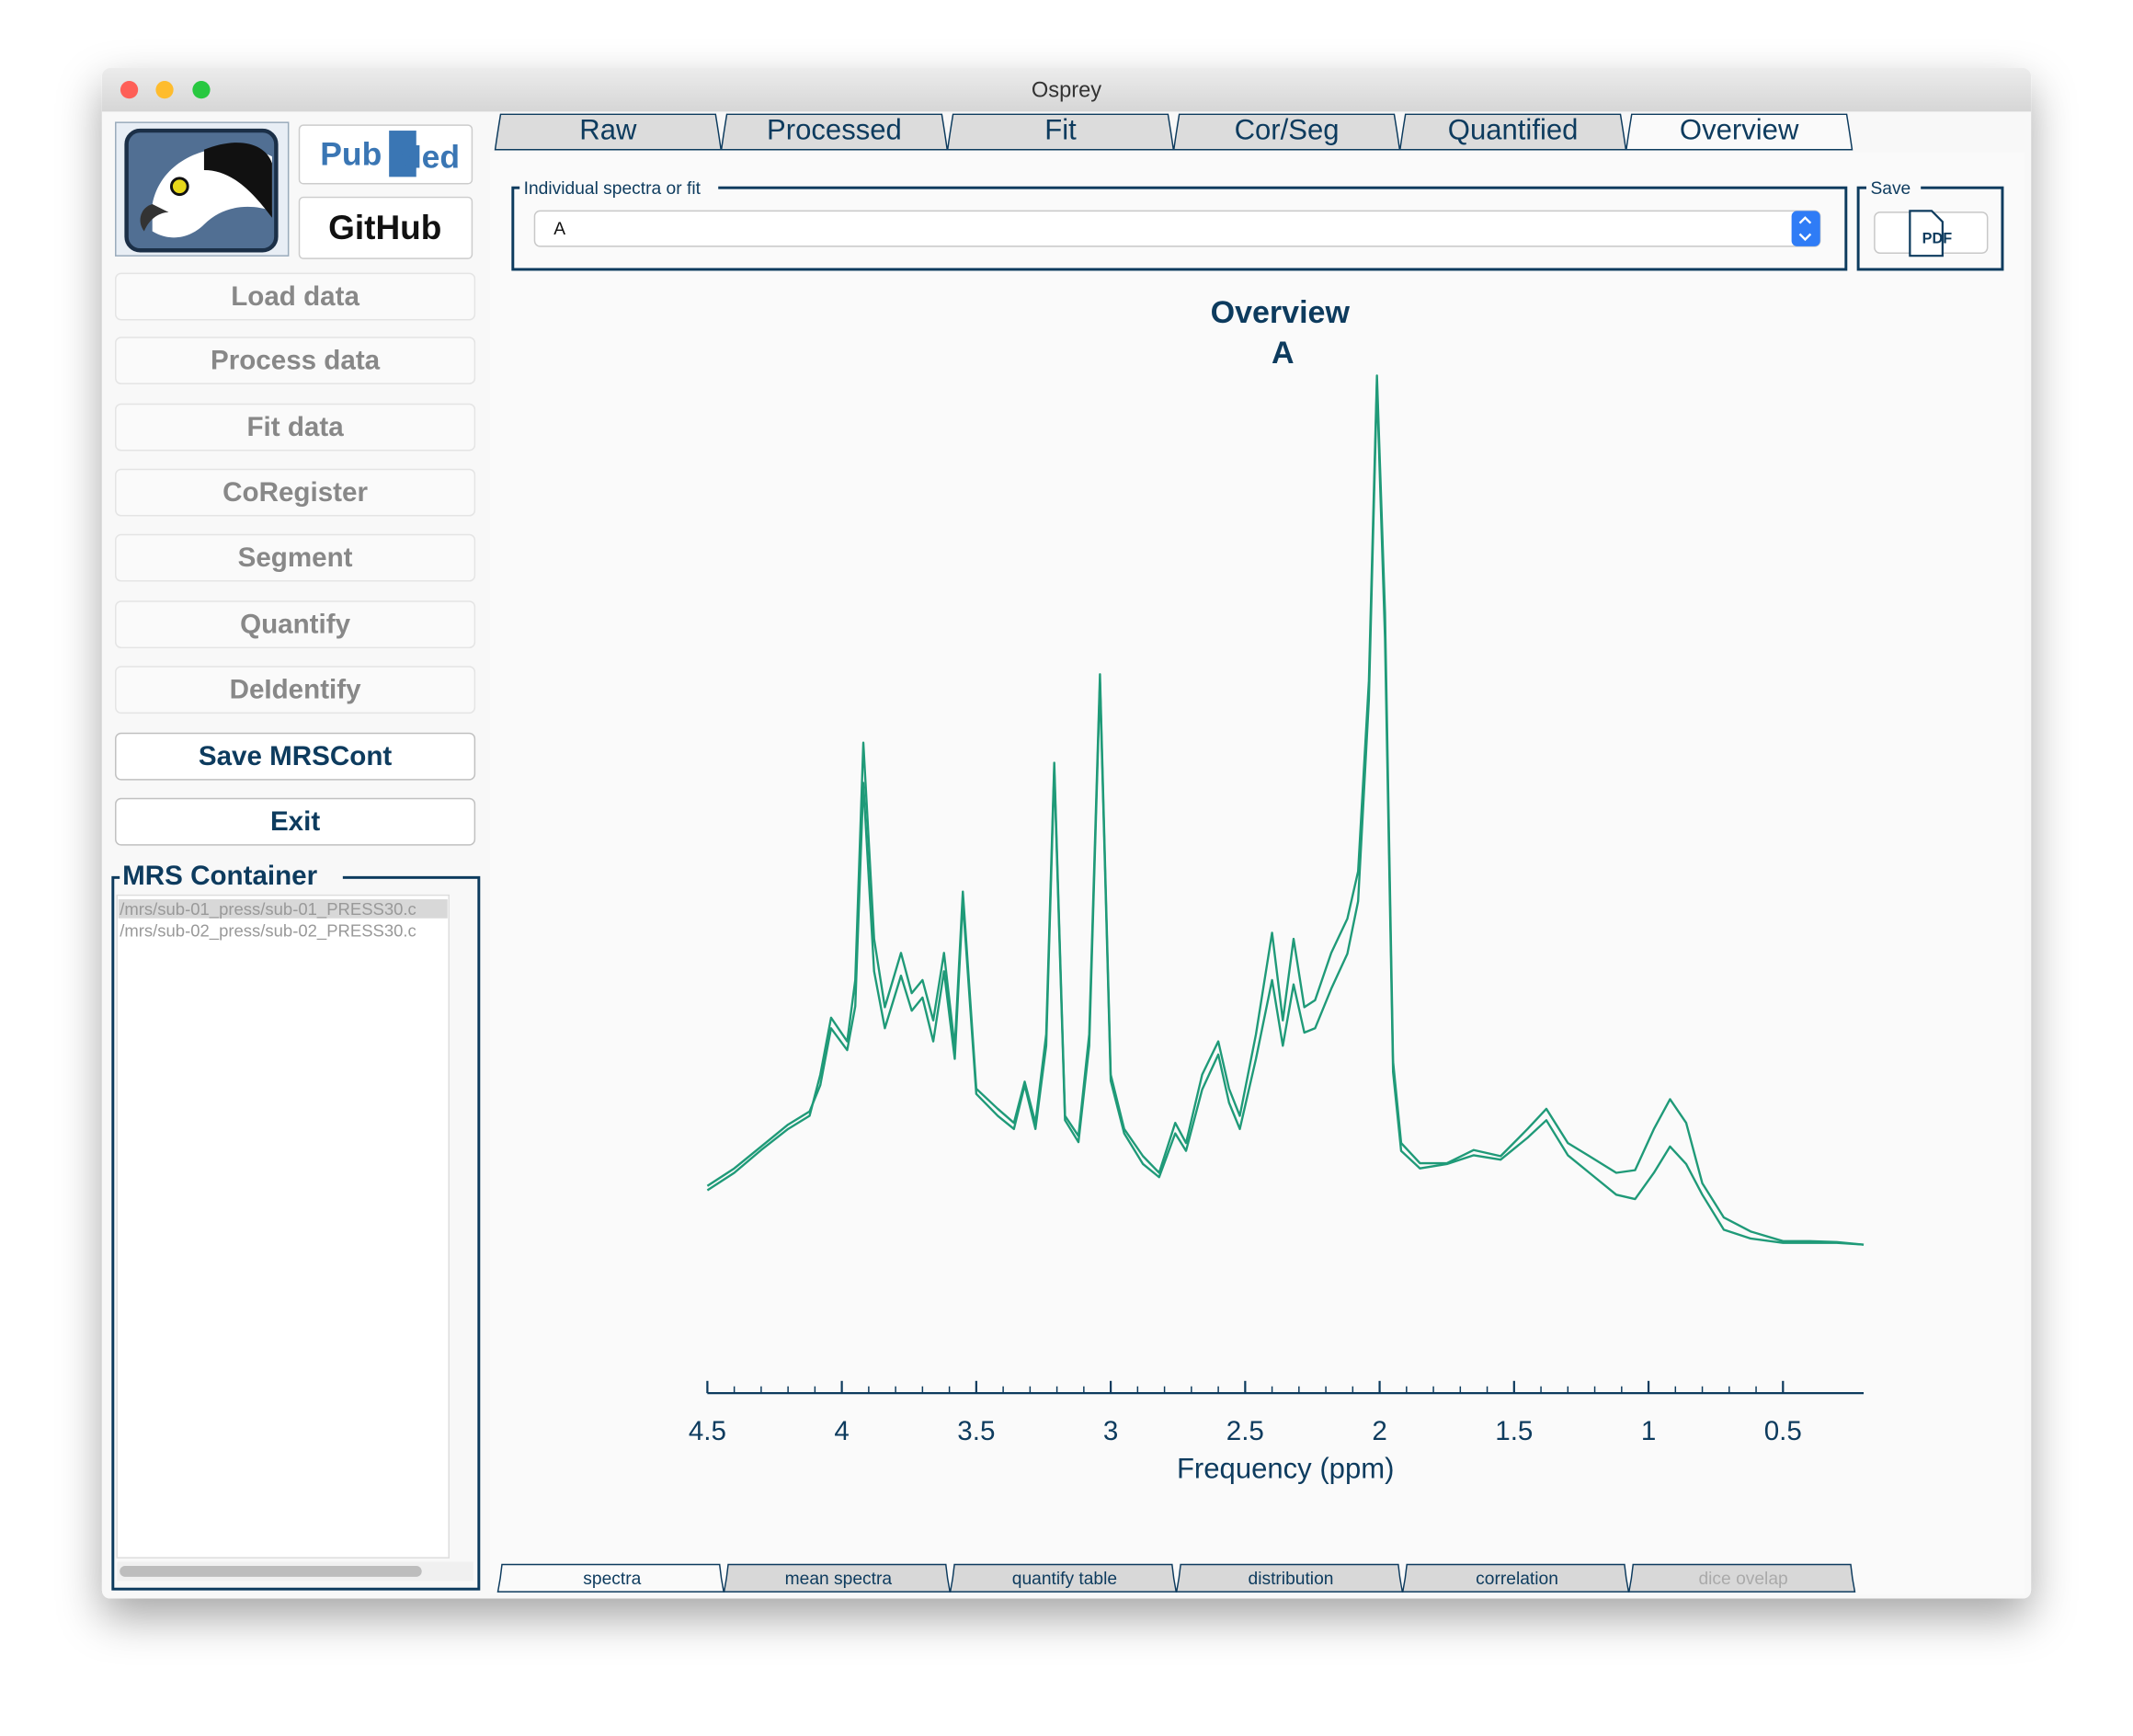  I want to click on sidebar-button-label: Exit, so click(295, 821).